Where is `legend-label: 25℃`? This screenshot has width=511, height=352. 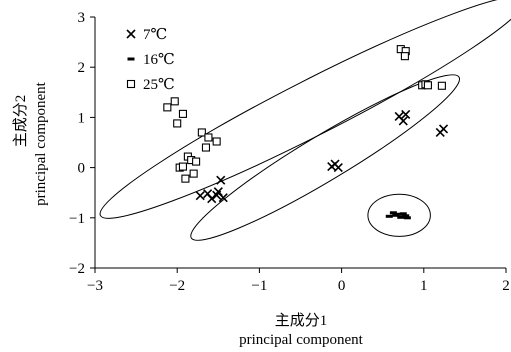 legend-label: 25℃ is located at coordinates (159, 85).